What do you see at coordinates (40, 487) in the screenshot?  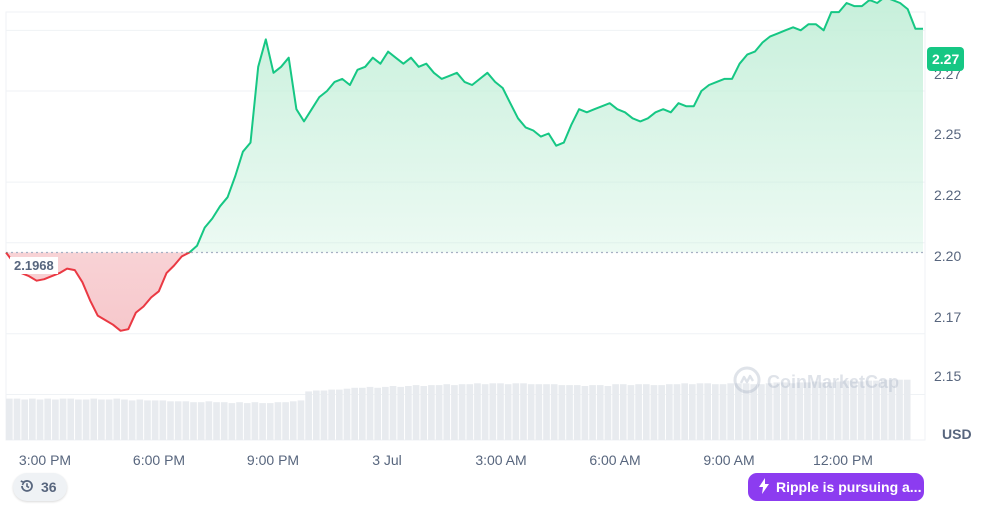 I see `history-button: 36` at bounding box center [40, 487].